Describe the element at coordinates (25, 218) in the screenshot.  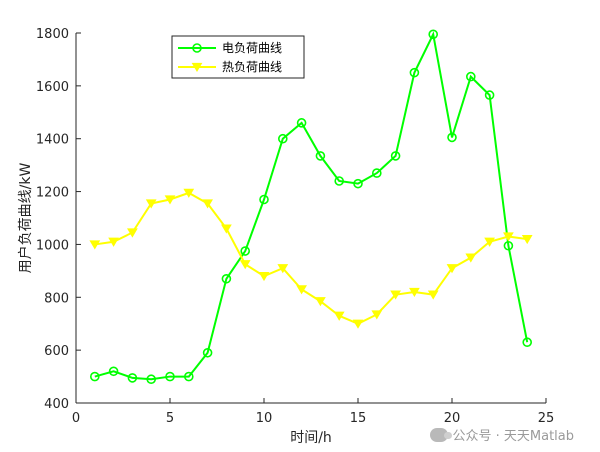
I see `y-axis-label: 用户负荷曲线/kW` at that location.